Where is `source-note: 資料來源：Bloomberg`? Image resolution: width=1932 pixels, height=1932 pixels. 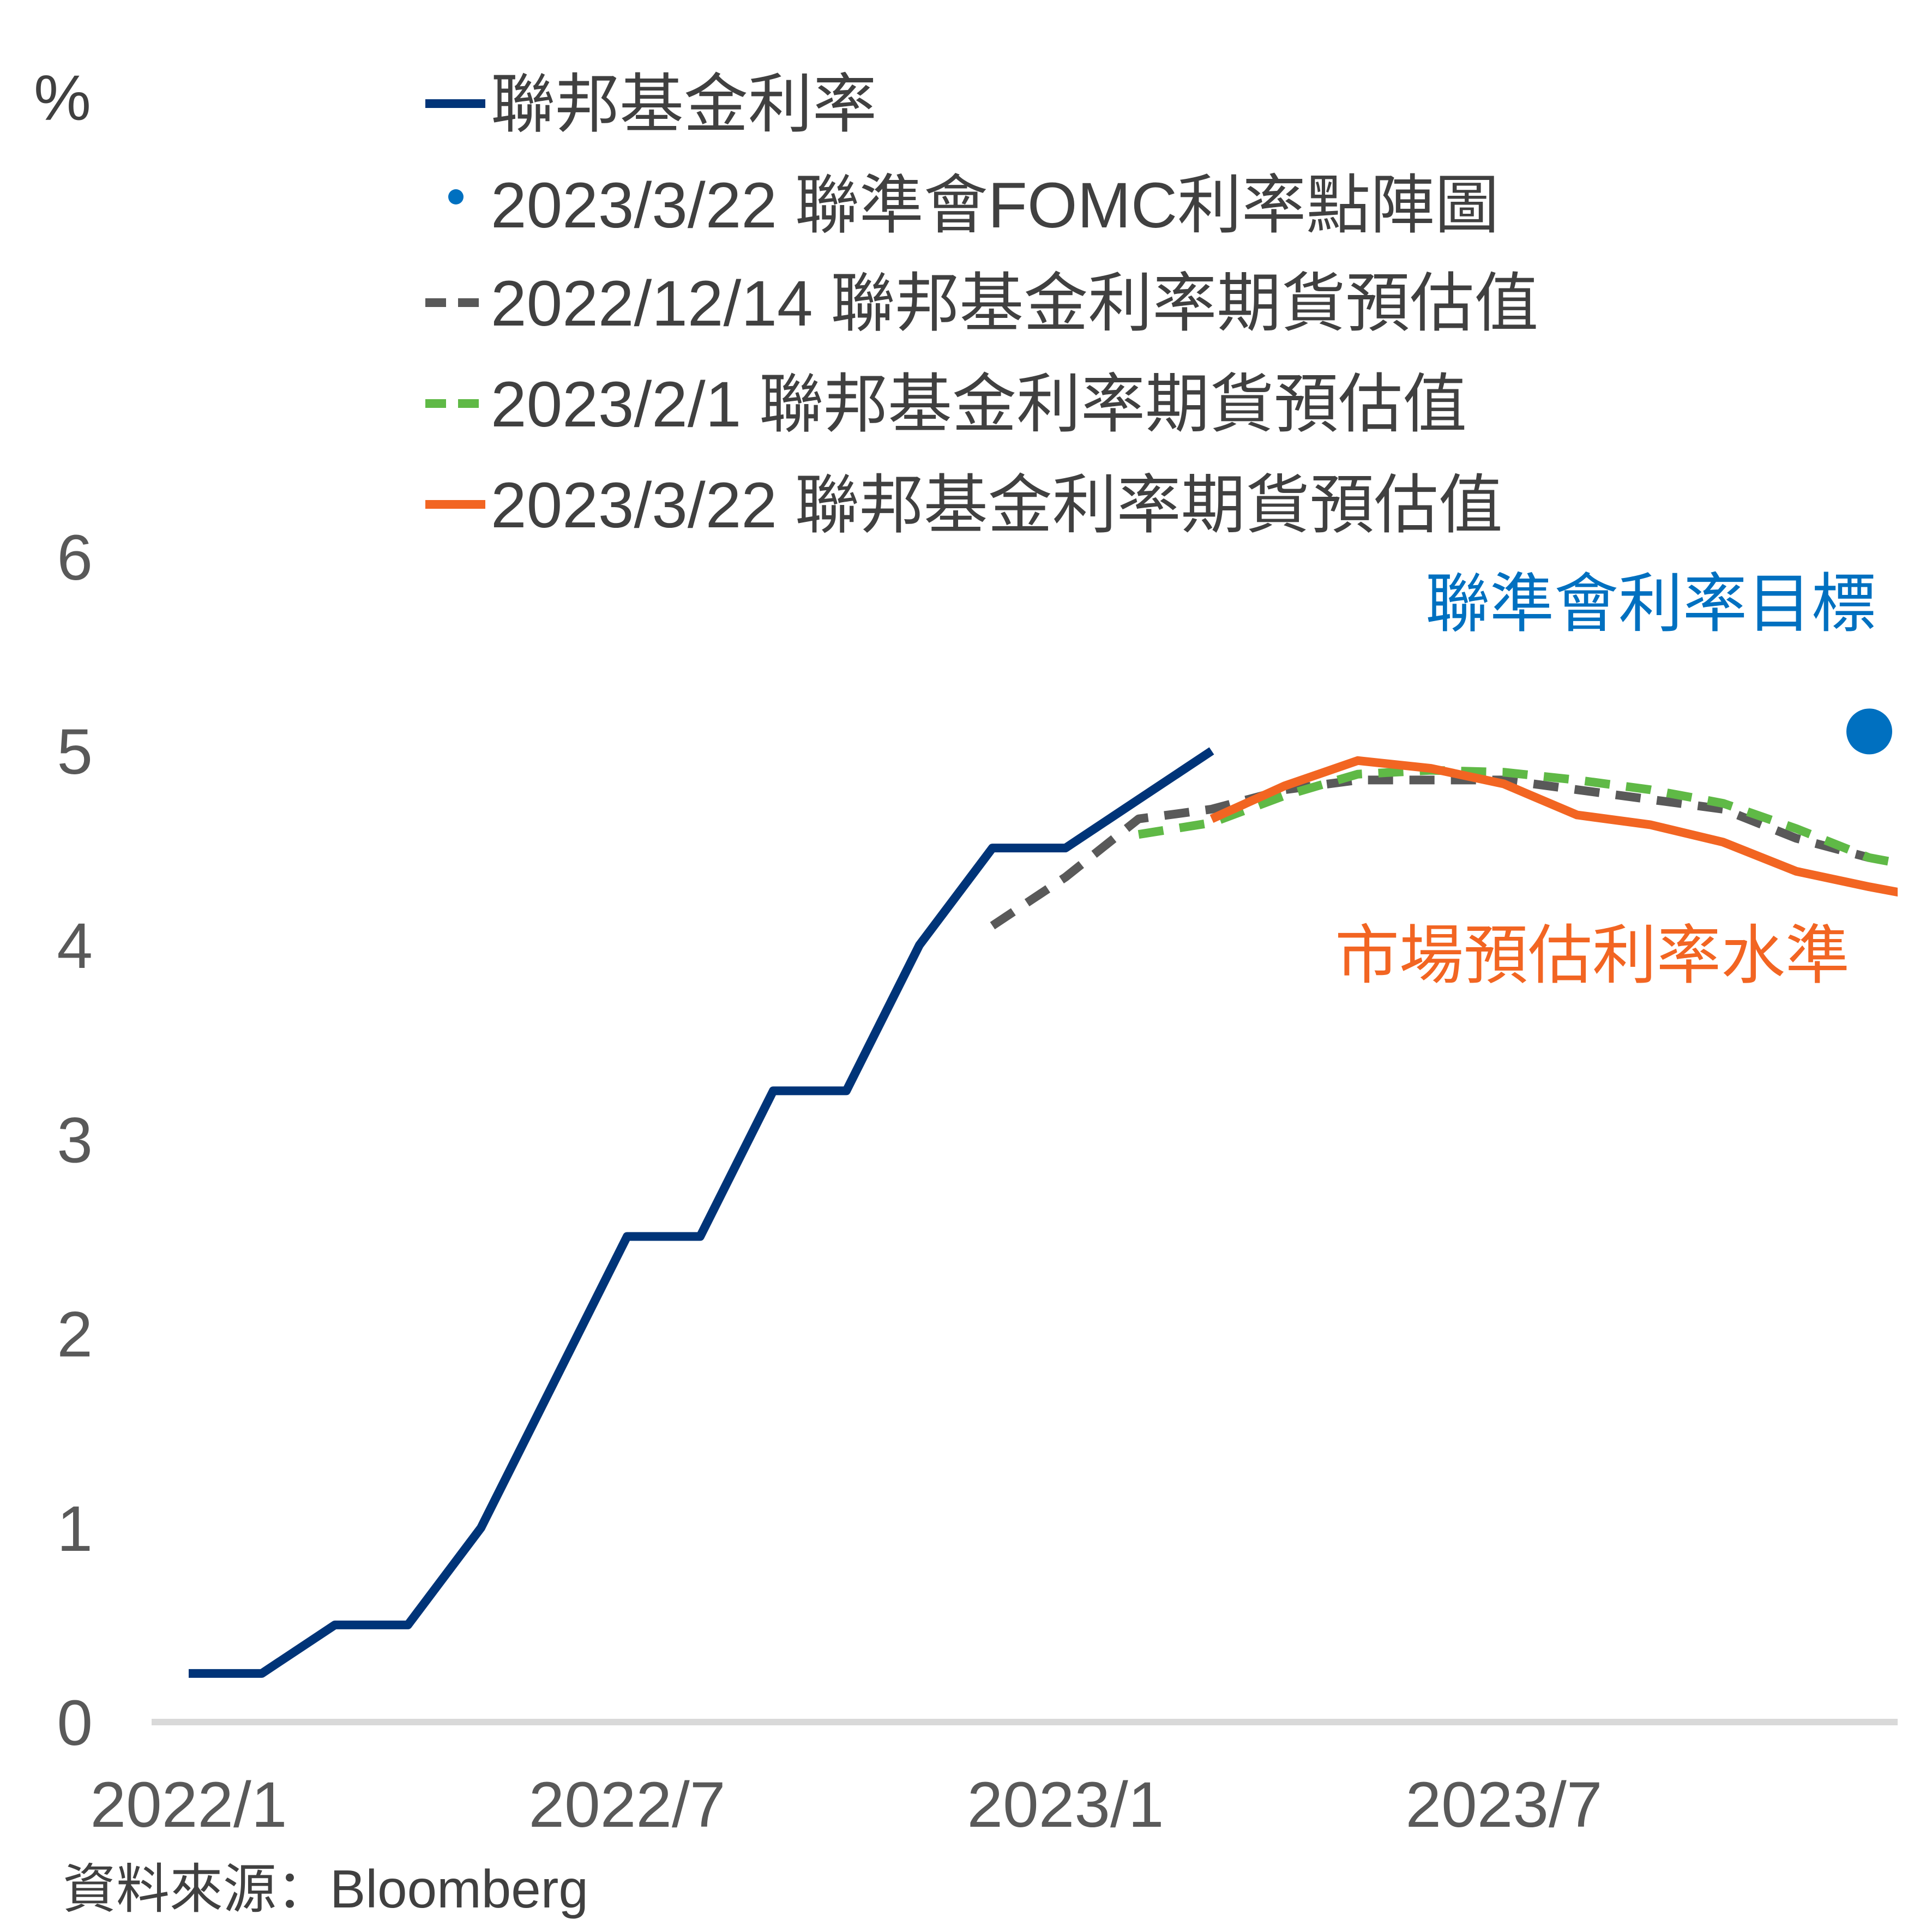 source-note: 資料來源：Bloomberg is located at coordinates (325, 1889).